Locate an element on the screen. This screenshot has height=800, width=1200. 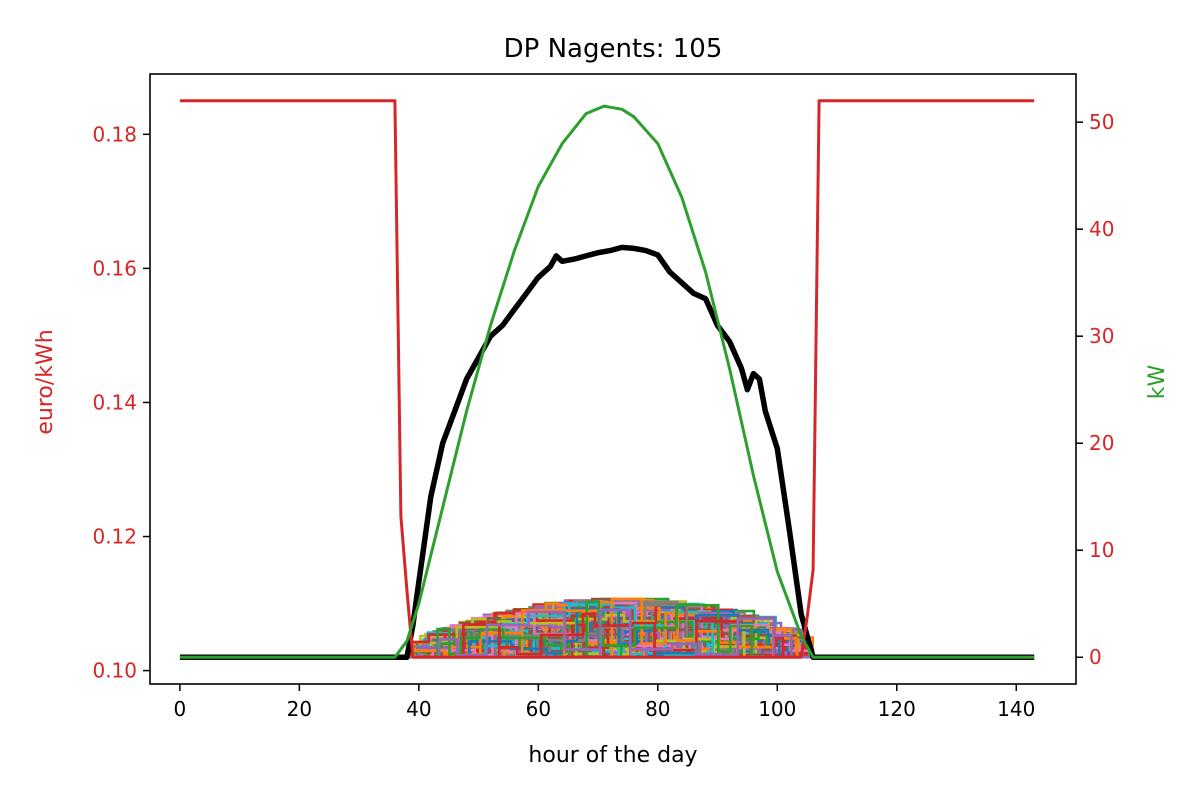
left-y-axis: 0.10 0.12 0.14 0.16 0.18 is located at coordinates (121, 402).